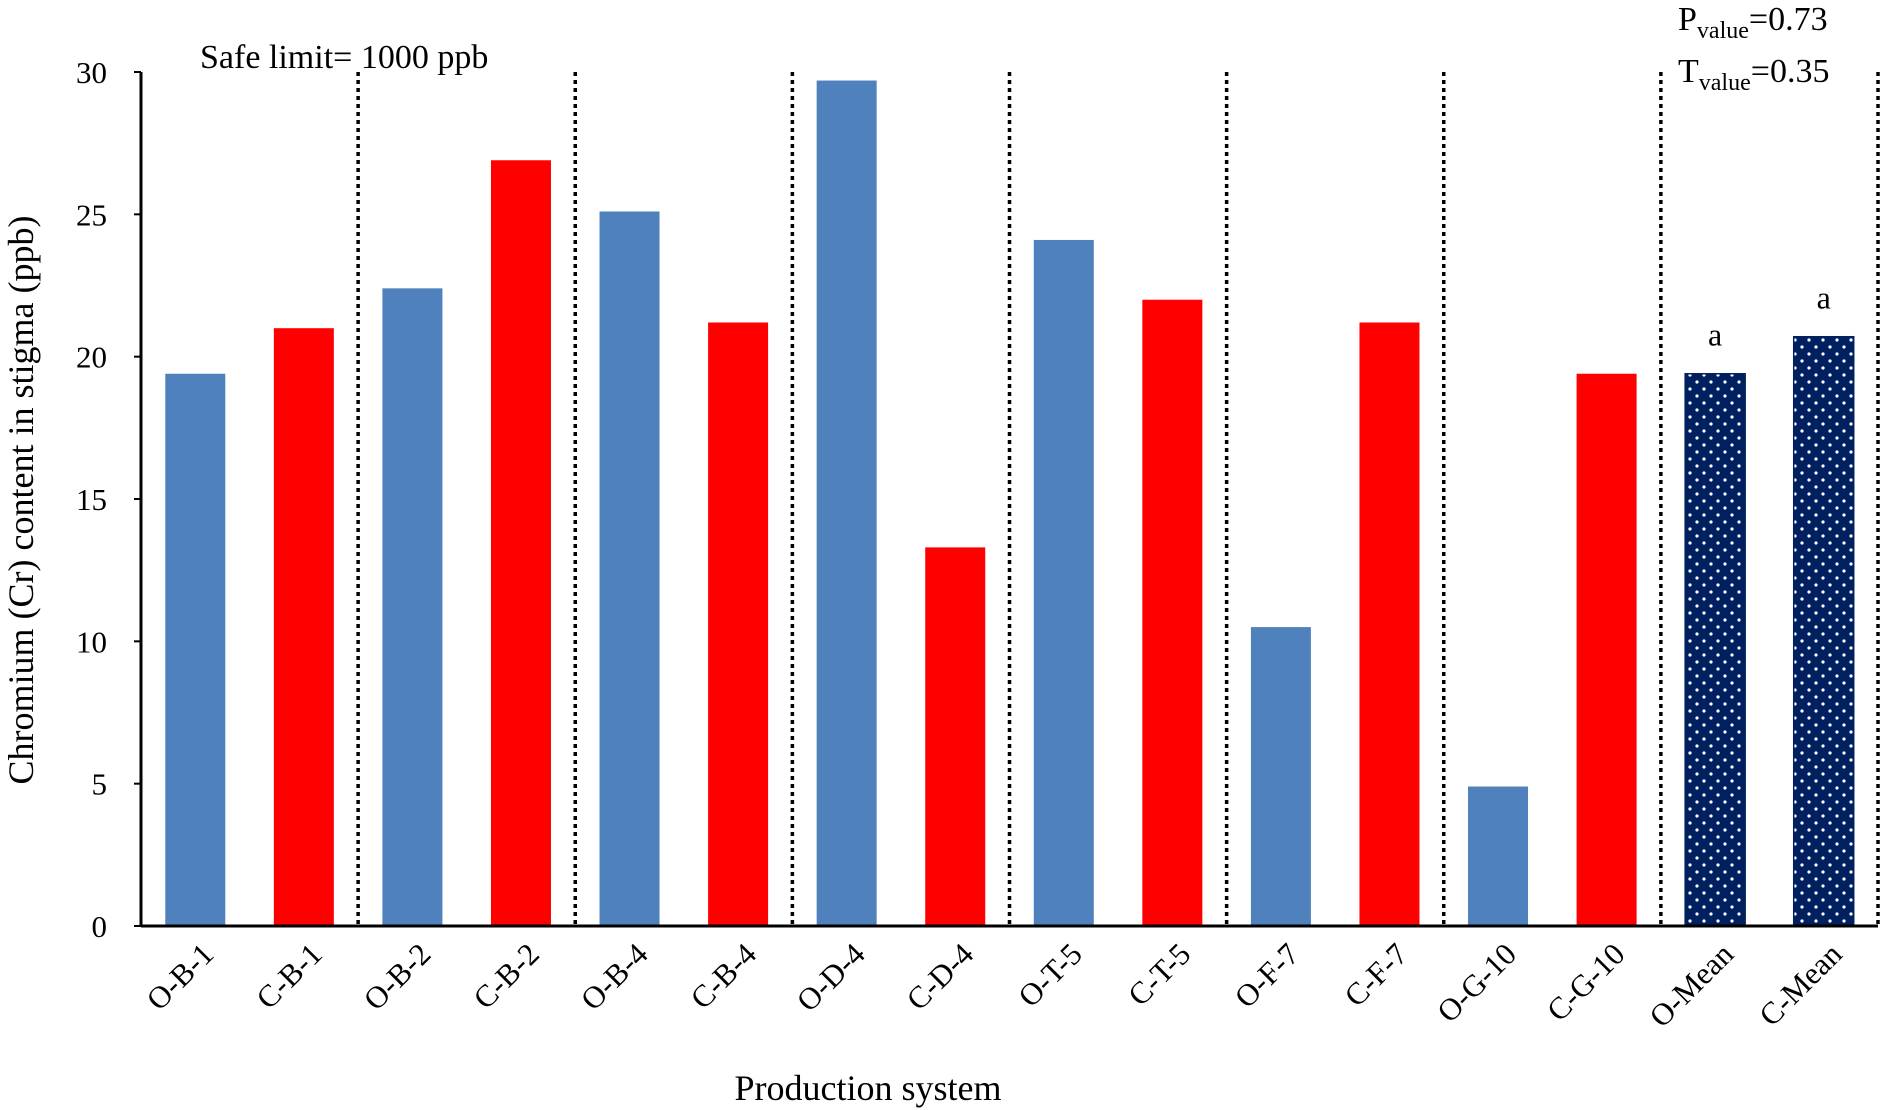 The height and width of the screenshot is (1110, 1880). I want to click on bar-o-mean, so click(1715, 649).